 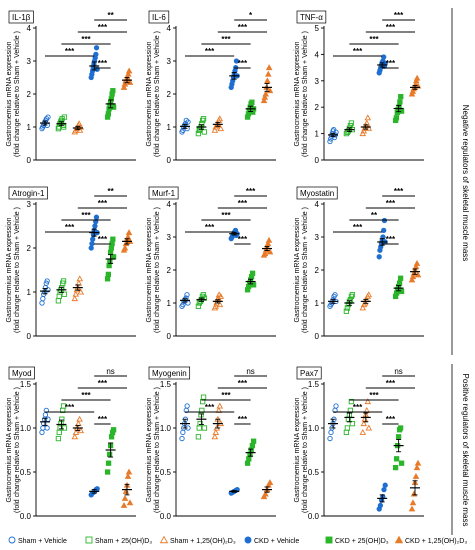 I want to click on panel-title-text: IL-1β, so click(x=21, y=17).